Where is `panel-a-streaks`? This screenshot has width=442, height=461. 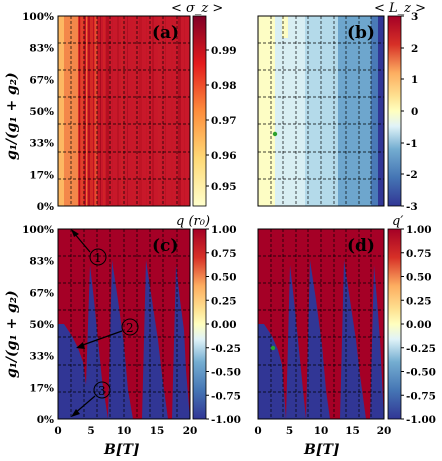 panel-a-streaks is located at coordinates (132, 111).